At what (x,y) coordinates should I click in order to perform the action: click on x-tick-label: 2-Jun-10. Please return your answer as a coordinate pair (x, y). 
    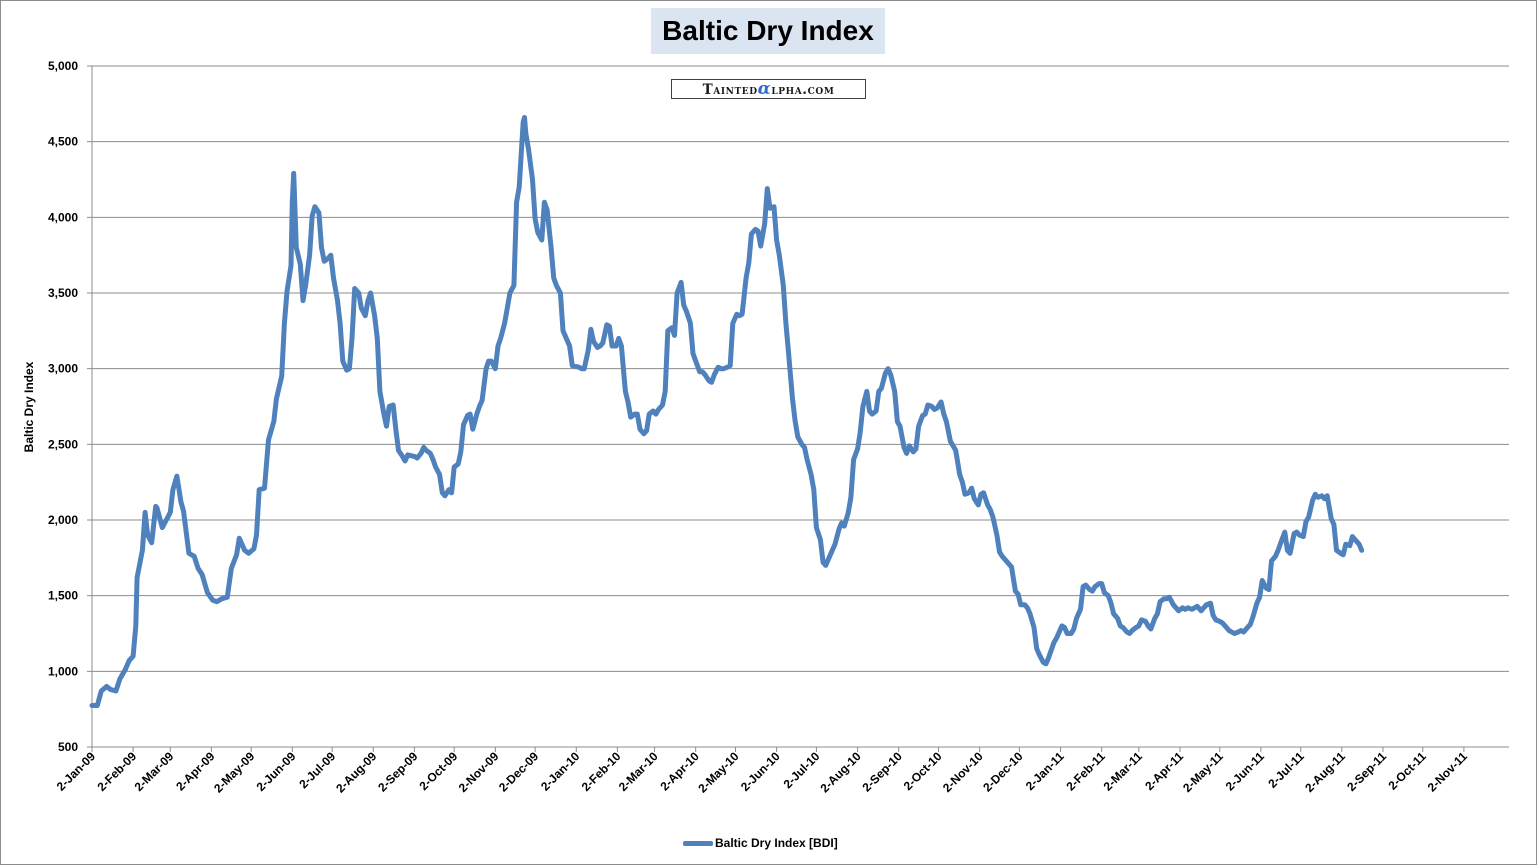
    Looking at the image, I should click on (760, 771).